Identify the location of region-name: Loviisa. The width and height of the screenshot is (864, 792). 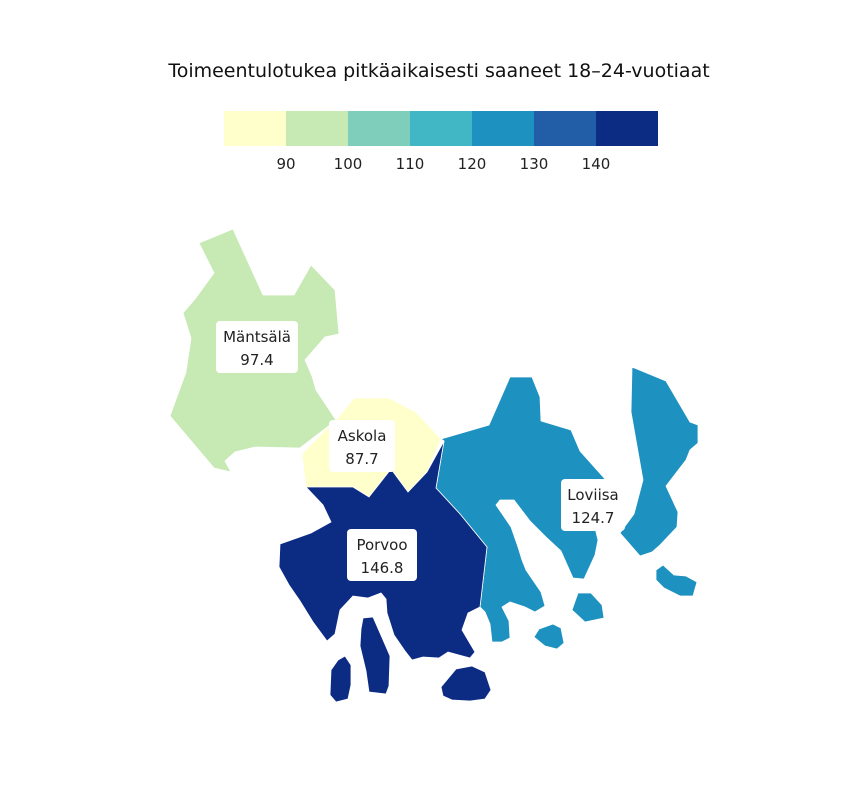
(593, 495).